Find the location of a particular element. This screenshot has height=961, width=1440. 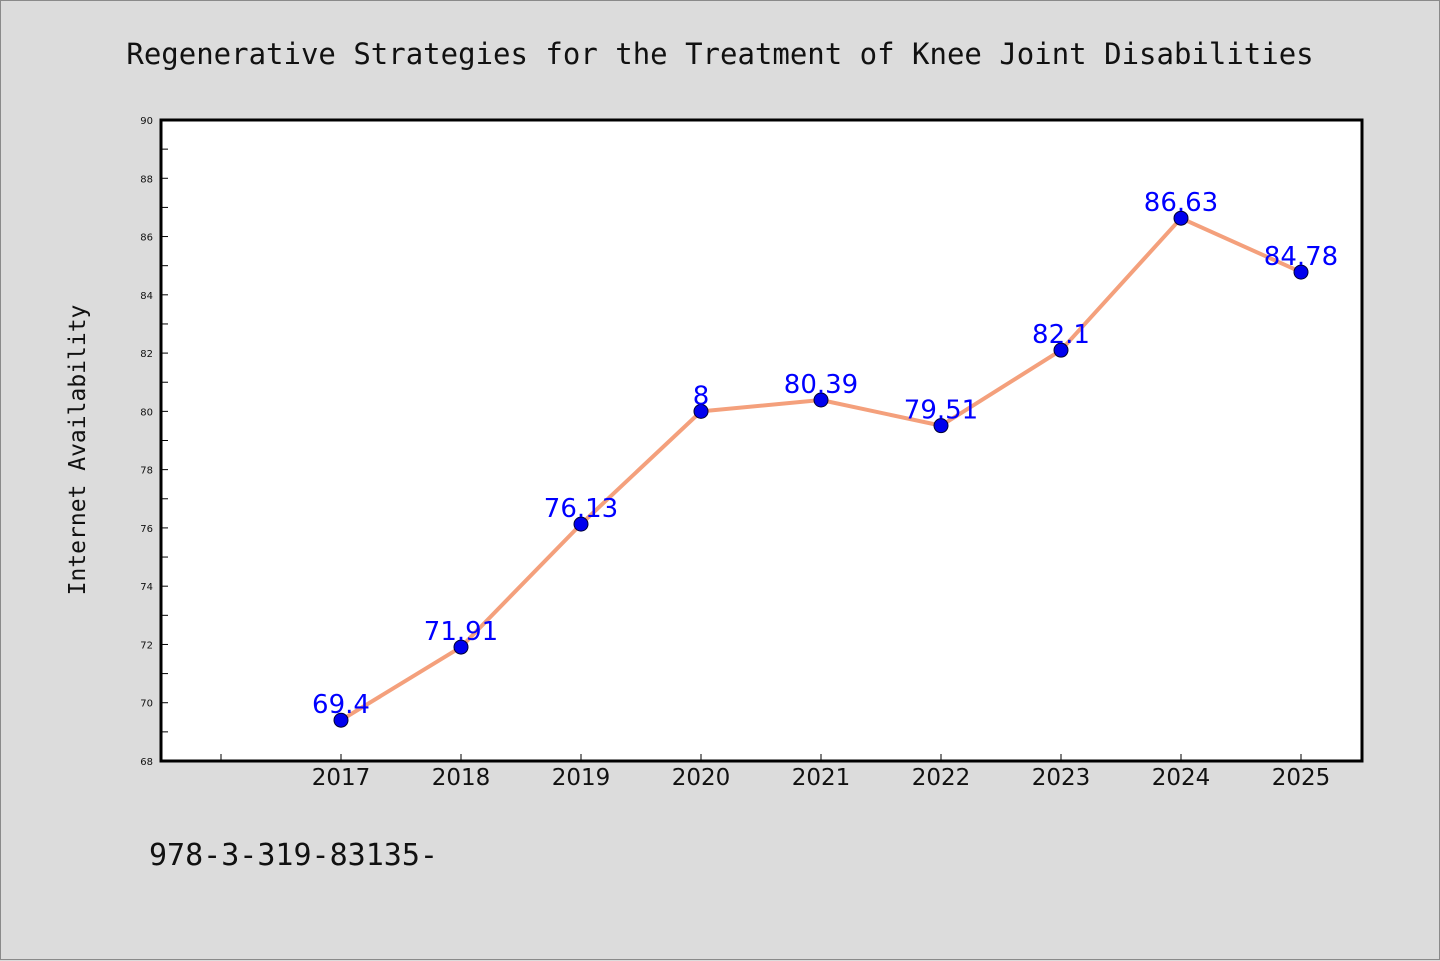

data-label: 8 is located at coordinates (701, 396).